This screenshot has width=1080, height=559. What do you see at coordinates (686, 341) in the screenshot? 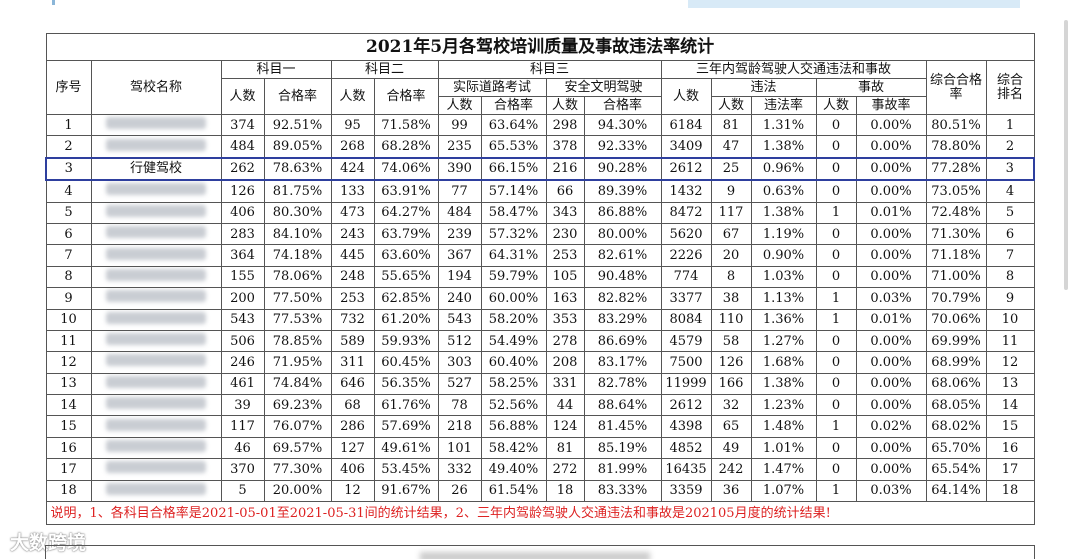
I see `cell: 4579` at bounding box center [686, 341].